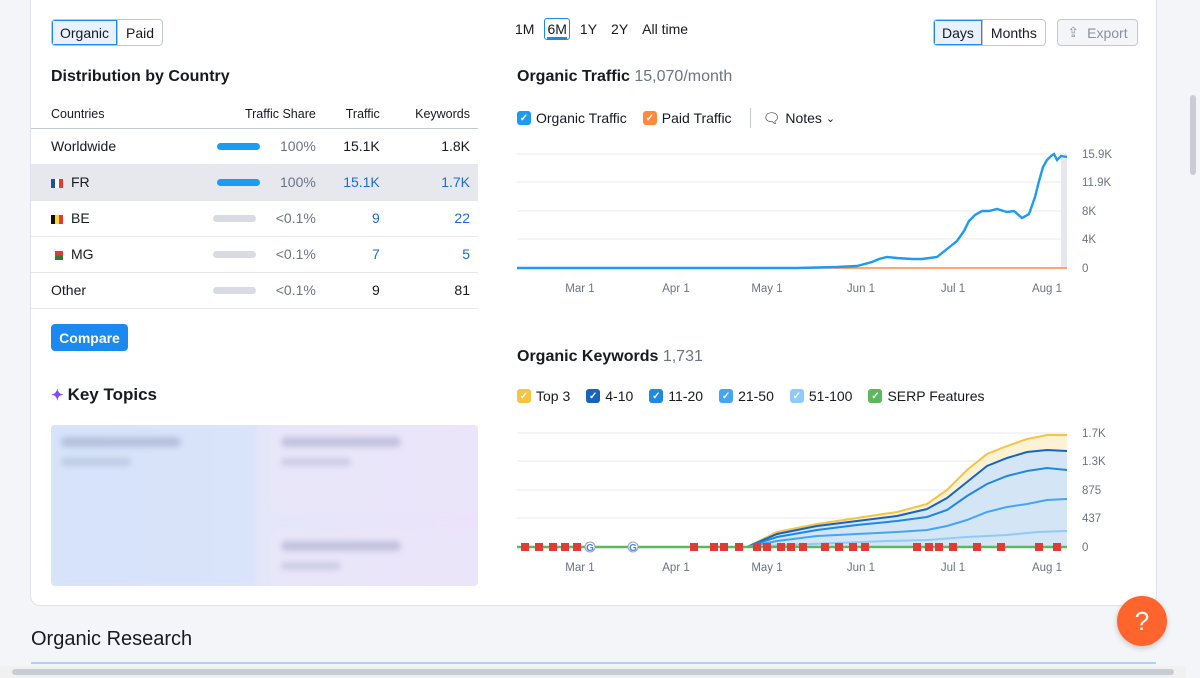 Image resolution: width=1200 pixels, height=678 pixels. I want to click on compare-button: Compare, so click(89, 337).